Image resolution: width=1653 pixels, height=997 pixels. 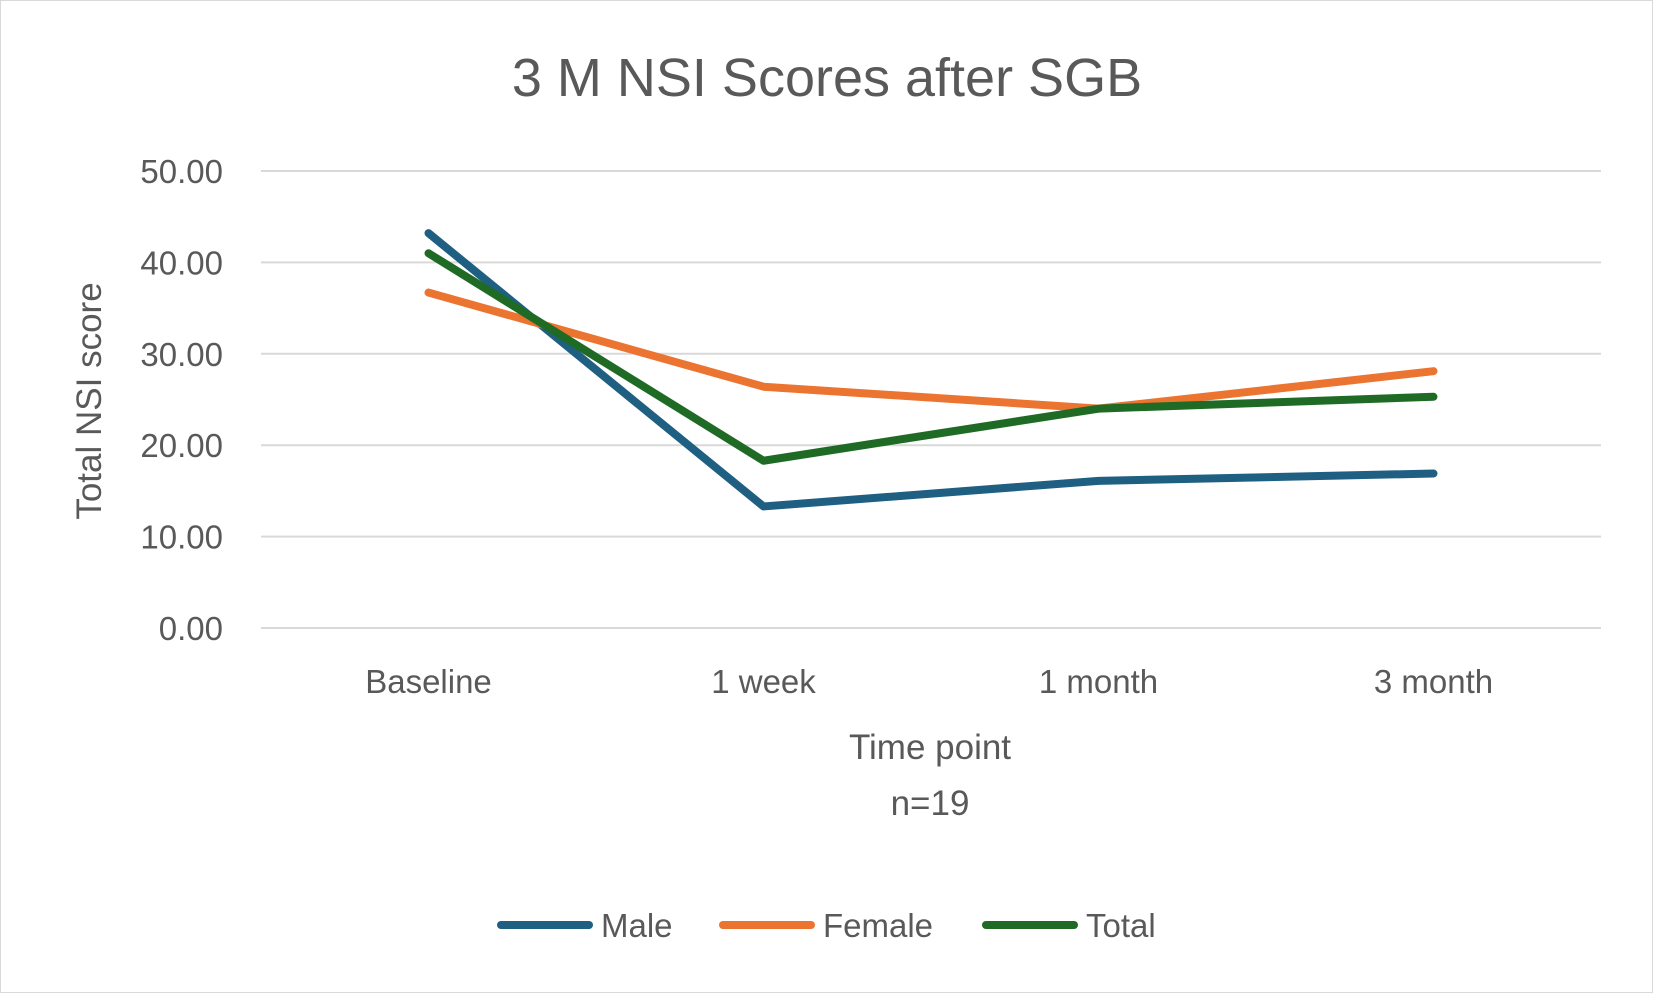 What do you see at coordinates (1121, 925) in the screenshot?
I see `legend-label: Total` at bounding box center [1121, 925].